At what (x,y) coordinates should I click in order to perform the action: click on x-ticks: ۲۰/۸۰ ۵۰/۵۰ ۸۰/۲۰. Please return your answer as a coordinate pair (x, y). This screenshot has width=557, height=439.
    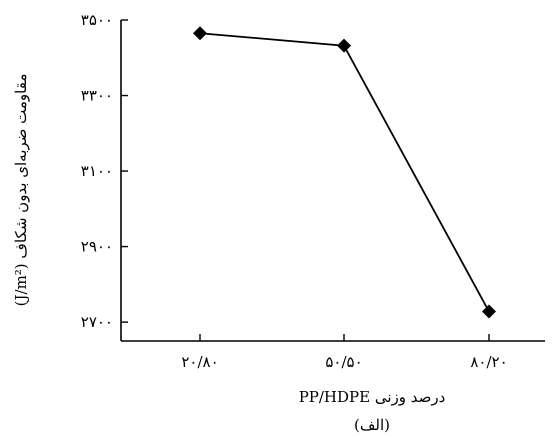
    Looking at the image, I should click on (344, 352).